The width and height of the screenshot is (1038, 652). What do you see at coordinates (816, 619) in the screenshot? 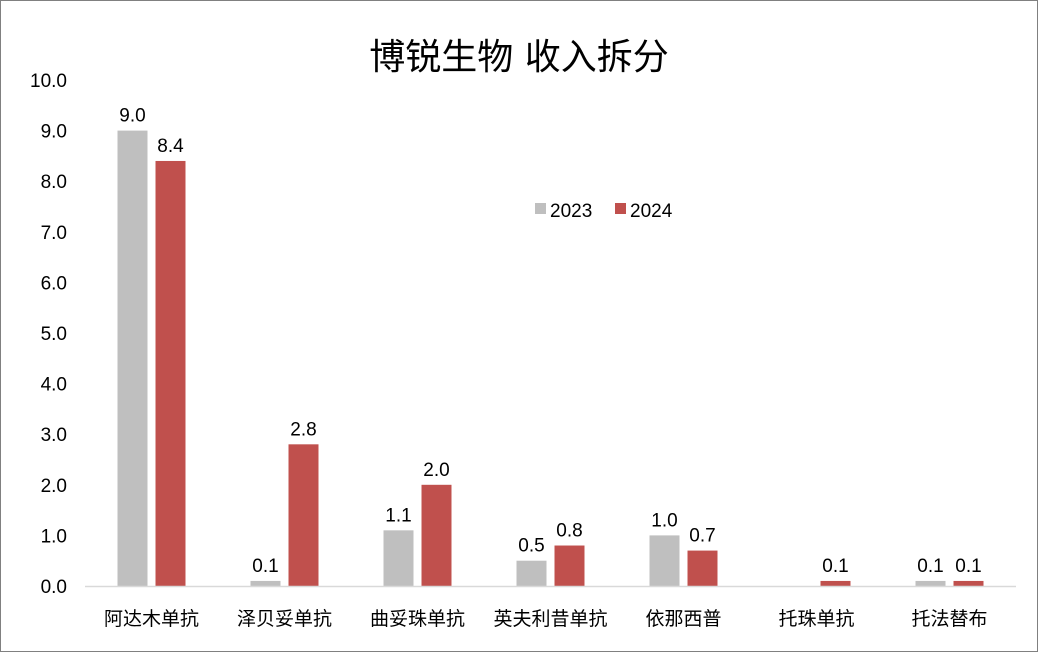
I see `x-category-label: 托珠单抗` at bounding box center [816, 619].